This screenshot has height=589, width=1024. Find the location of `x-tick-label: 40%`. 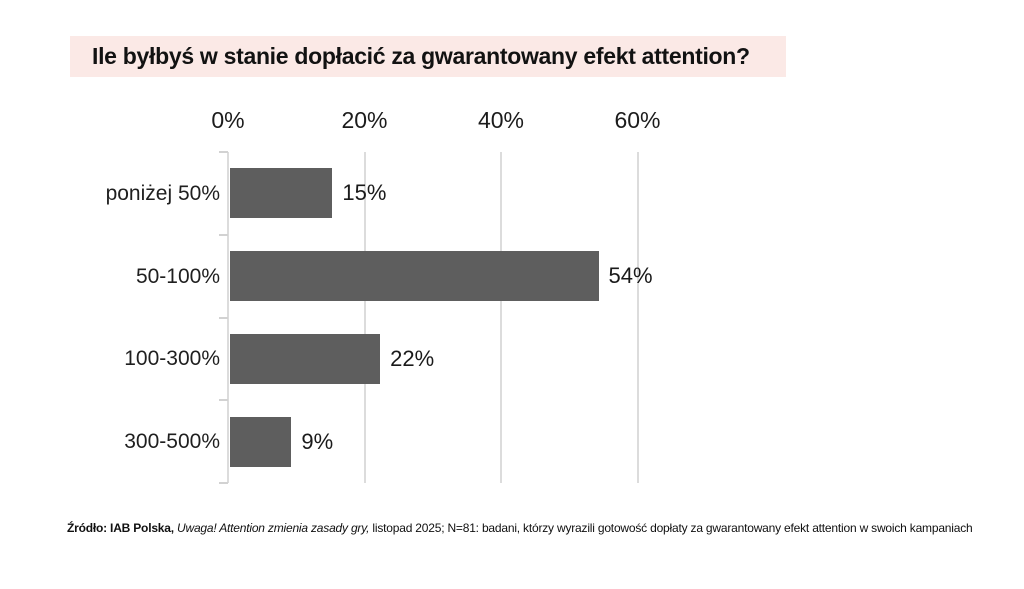

x-tick-label: 40% is located at coordinates (501, 120).